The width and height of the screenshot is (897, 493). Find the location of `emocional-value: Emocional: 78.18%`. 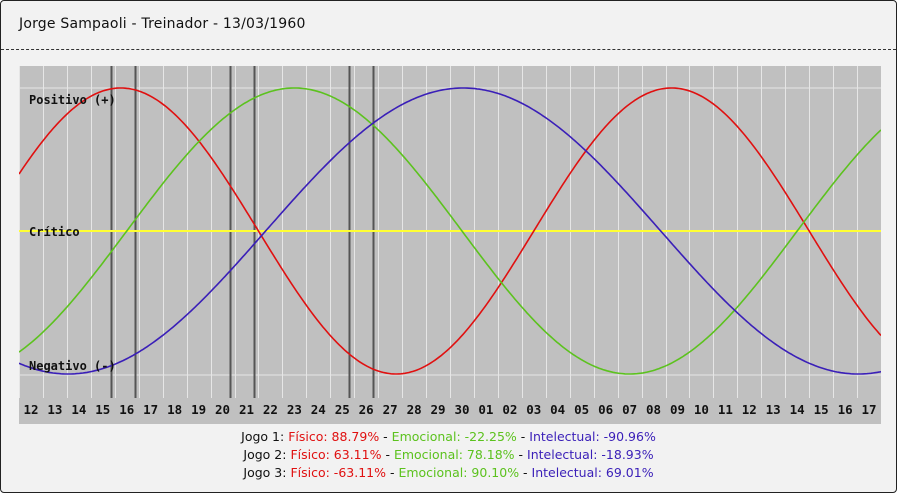

emocional-value: Emocional: 78.18% is located at coordinates (454, 454).